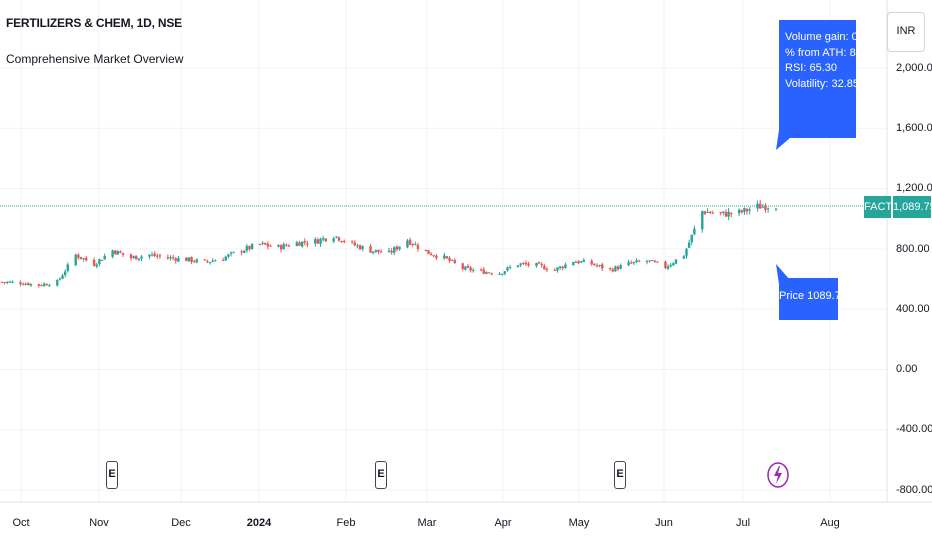  Describe the element at coordinates (664, 523) in the screenshot. I see `x-tick-label: Jun` at that location.